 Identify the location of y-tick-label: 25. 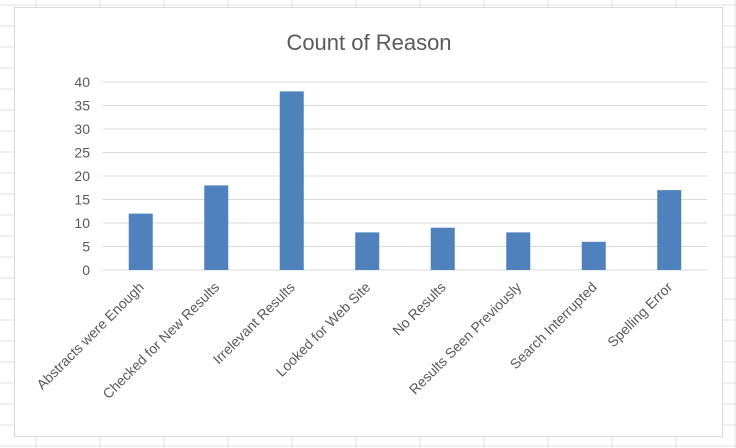
(82, 153).